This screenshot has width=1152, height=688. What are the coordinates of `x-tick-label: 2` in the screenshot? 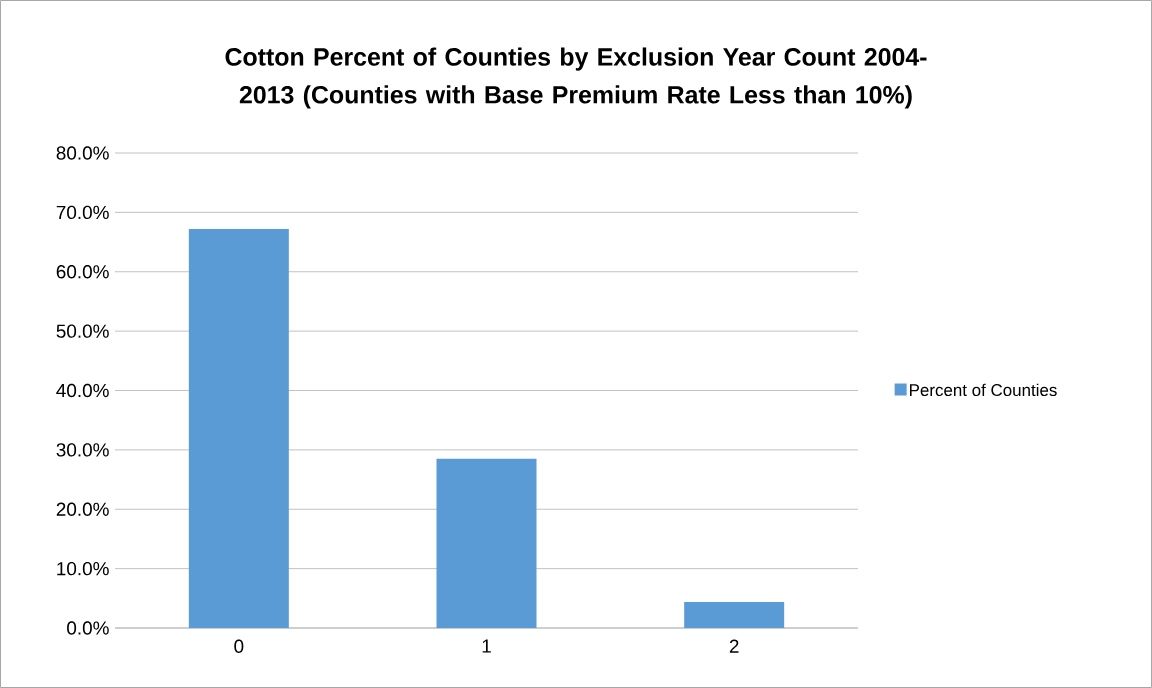 It's located at (734, 646).